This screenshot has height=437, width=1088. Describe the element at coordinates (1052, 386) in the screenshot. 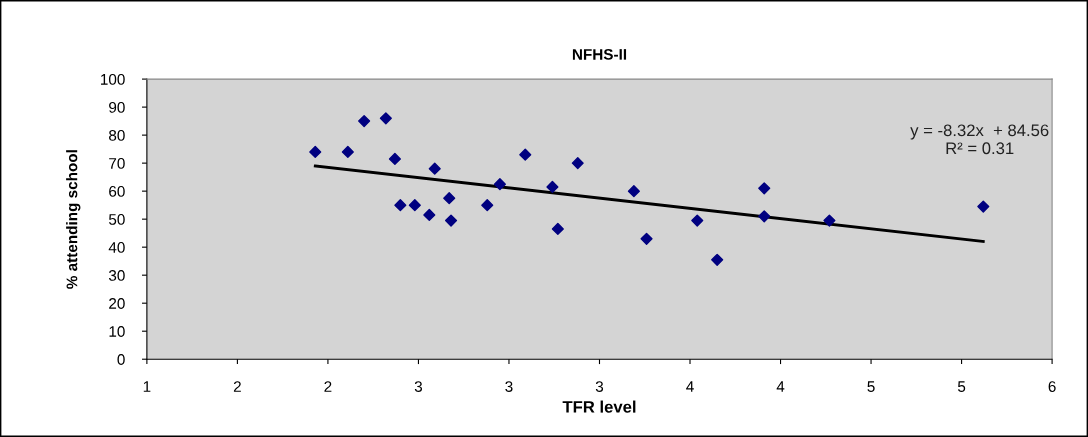

I see `x-tick-label: 6` at that location.